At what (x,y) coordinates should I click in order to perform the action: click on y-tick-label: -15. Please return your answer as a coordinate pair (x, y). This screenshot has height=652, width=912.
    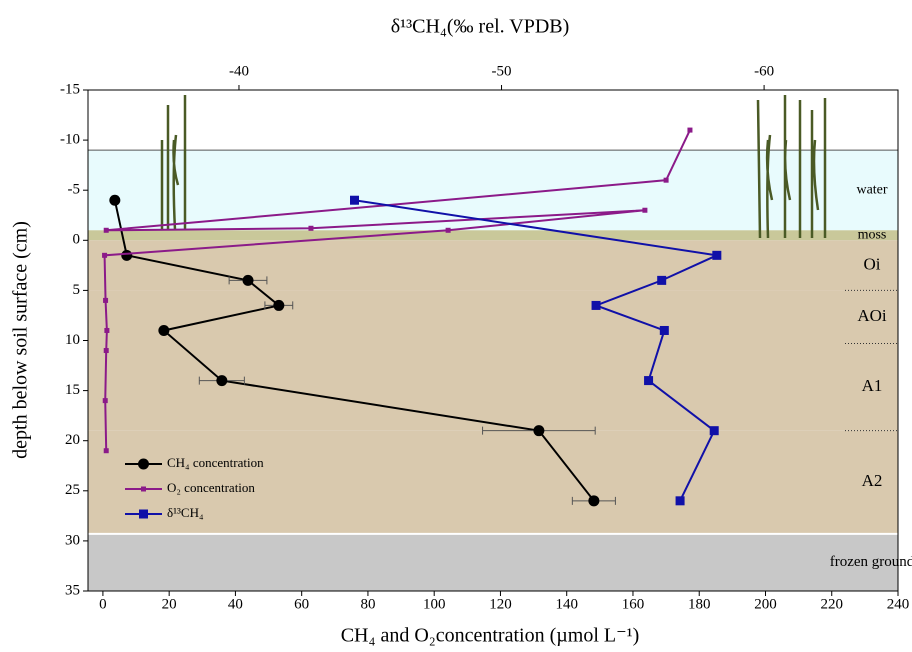
    Looking at the image, I should click on (70, 89).